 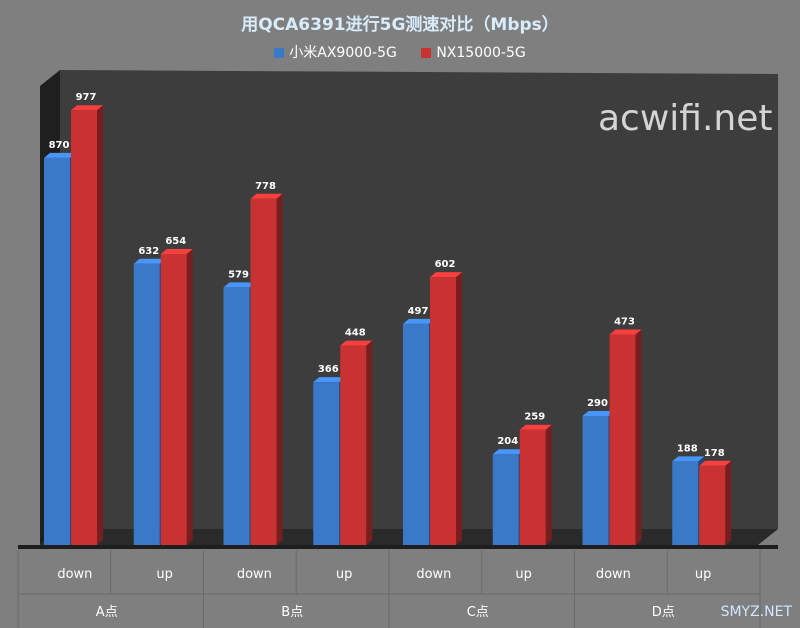 What do you see at coordinates (107, 612) in the screenshot?
I see `group-label-1: A点` at bounding box center [107, 612].